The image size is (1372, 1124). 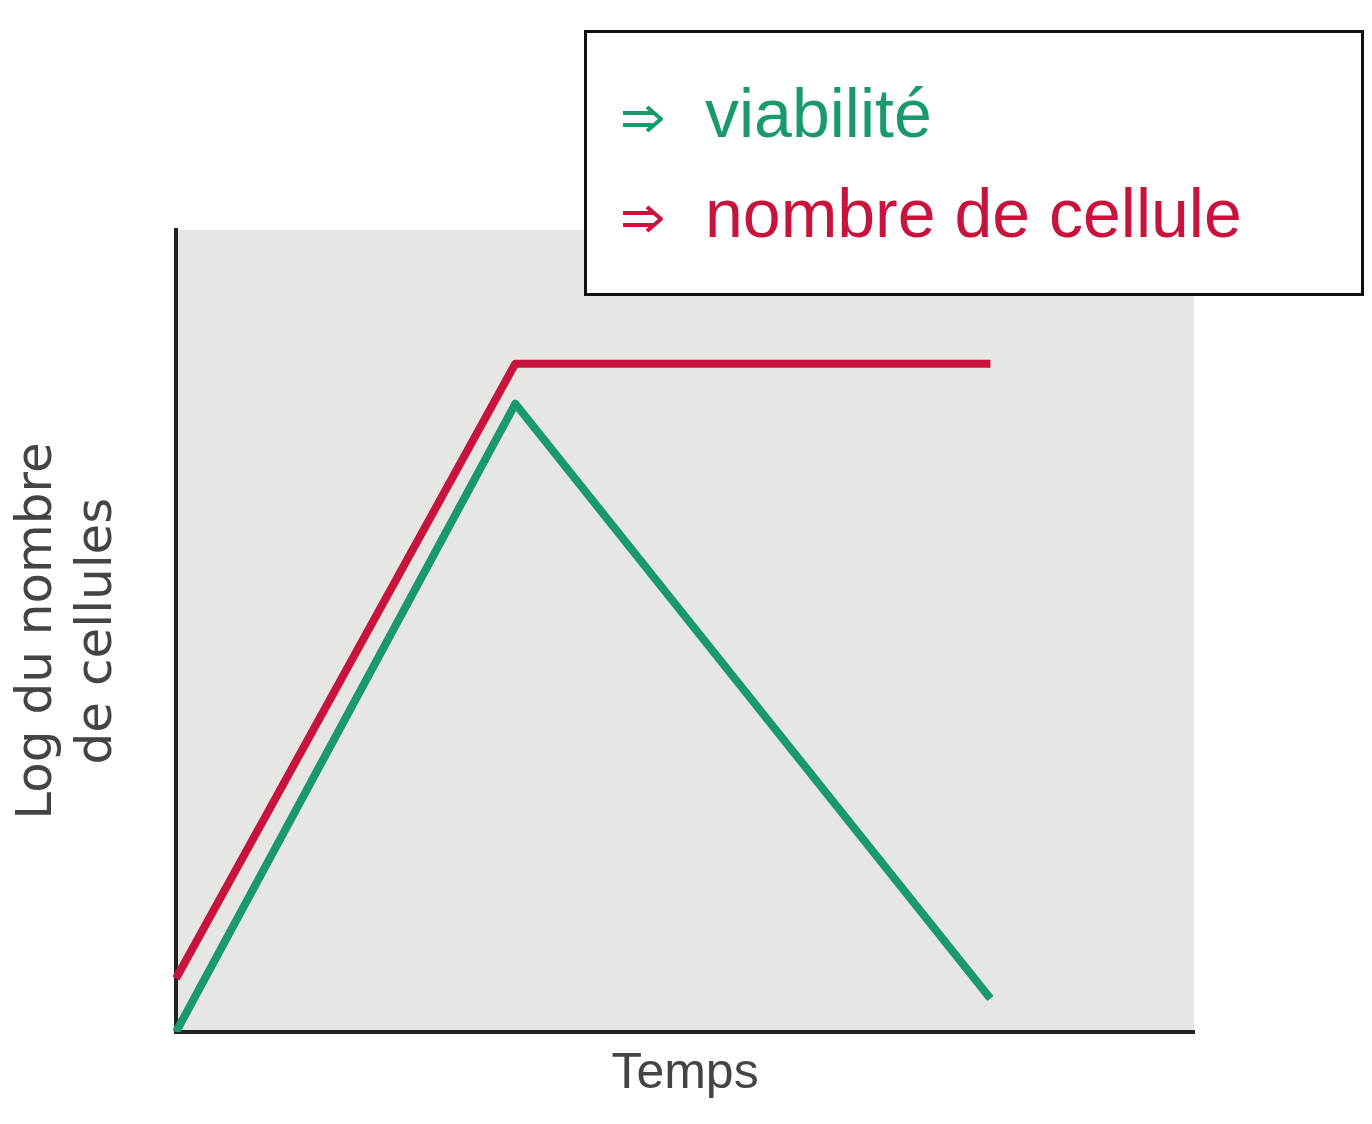 I want to click on y-axis-title: Log du nombre de cellules, so click(x=63, y=631).